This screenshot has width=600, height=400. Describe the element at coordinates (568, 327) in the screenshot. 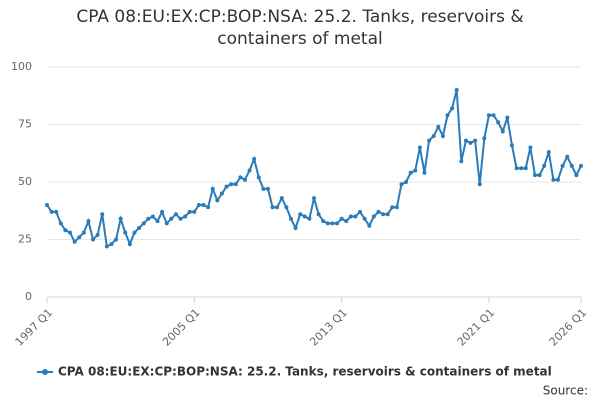

I see `x-tick-label: 2026 Q1` at that location.